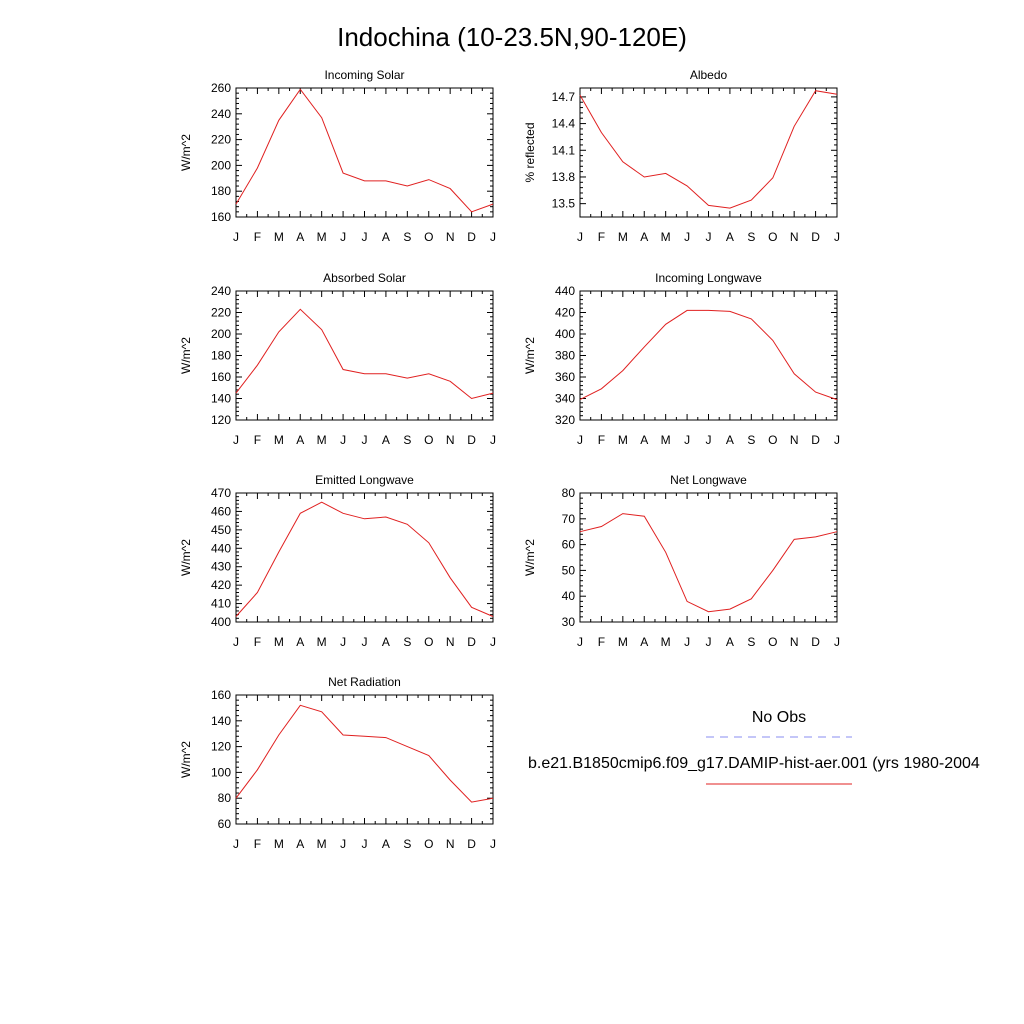  I want to click on y-tick-label: 50, so click(569, 570).